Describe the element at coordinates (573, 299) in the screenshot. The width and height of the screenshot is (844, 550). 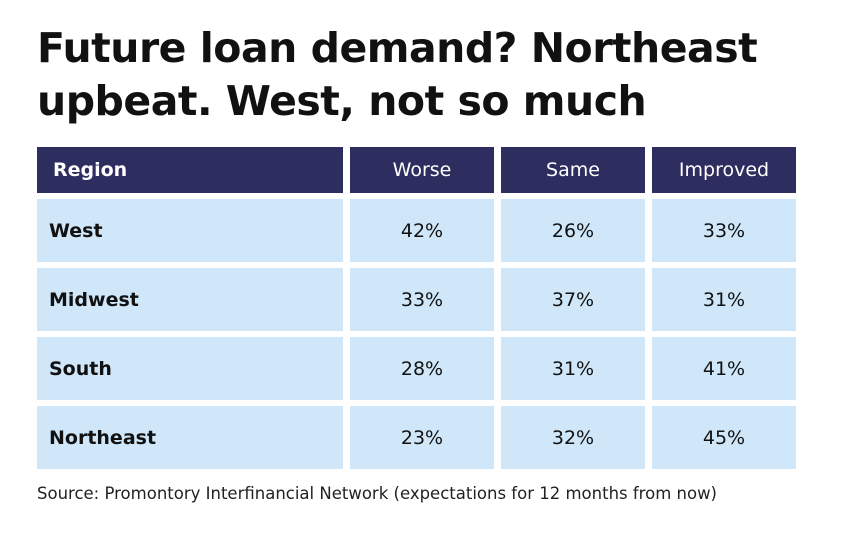
I see `table-cell: 37%` at that location.